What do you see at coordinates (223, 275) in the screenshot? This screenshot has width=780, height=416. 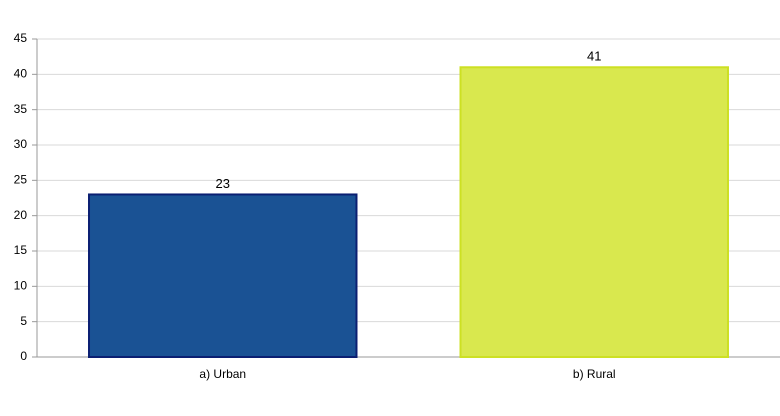 I see `bar` at bounding box center [223, 275].